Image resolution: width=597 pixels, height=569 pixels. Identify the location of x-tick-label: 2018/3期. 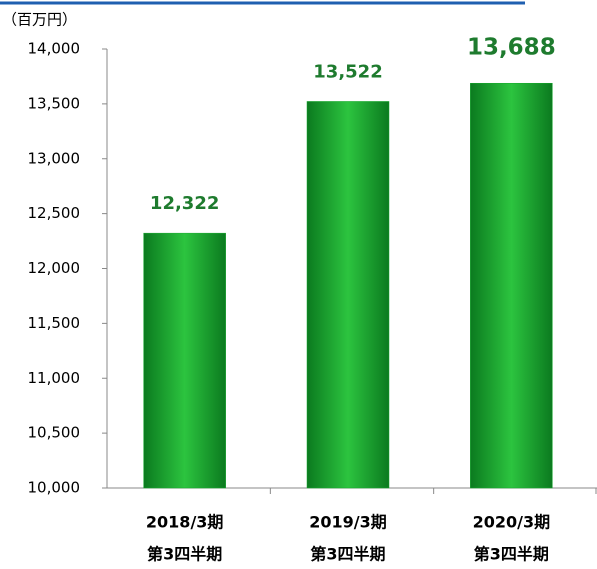
(185, 522).